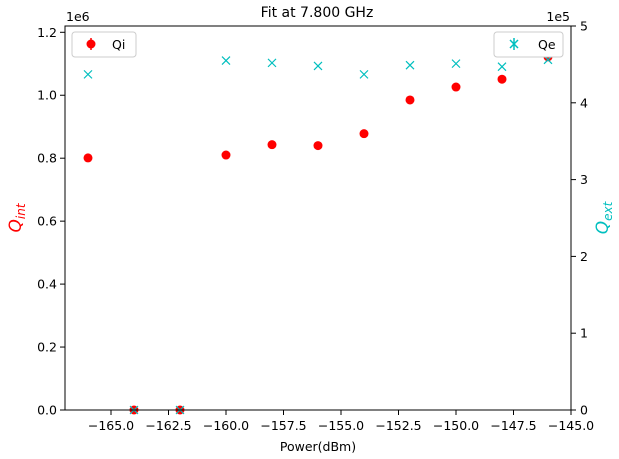 The width and height of the screenshot is (619, 459). What do you see at coordinates (47, 95) in the screenshot?
I see `y-left-tick-label: 1.0` at bounding box center [47, 95].